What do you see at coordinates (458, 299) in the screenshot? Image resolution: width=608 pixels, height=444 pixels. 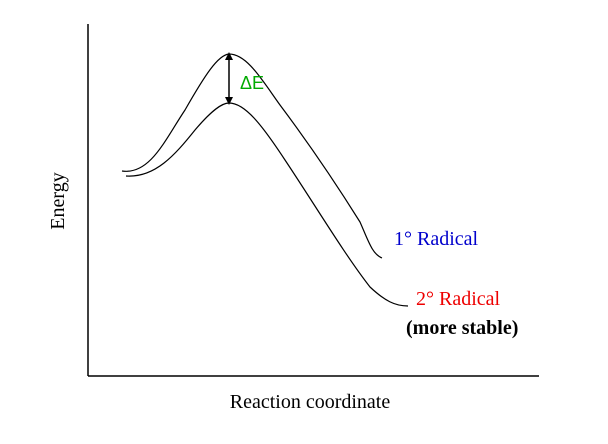 I see `secondary-radical-label: 2° Radical` at bounding box center [458, 299].